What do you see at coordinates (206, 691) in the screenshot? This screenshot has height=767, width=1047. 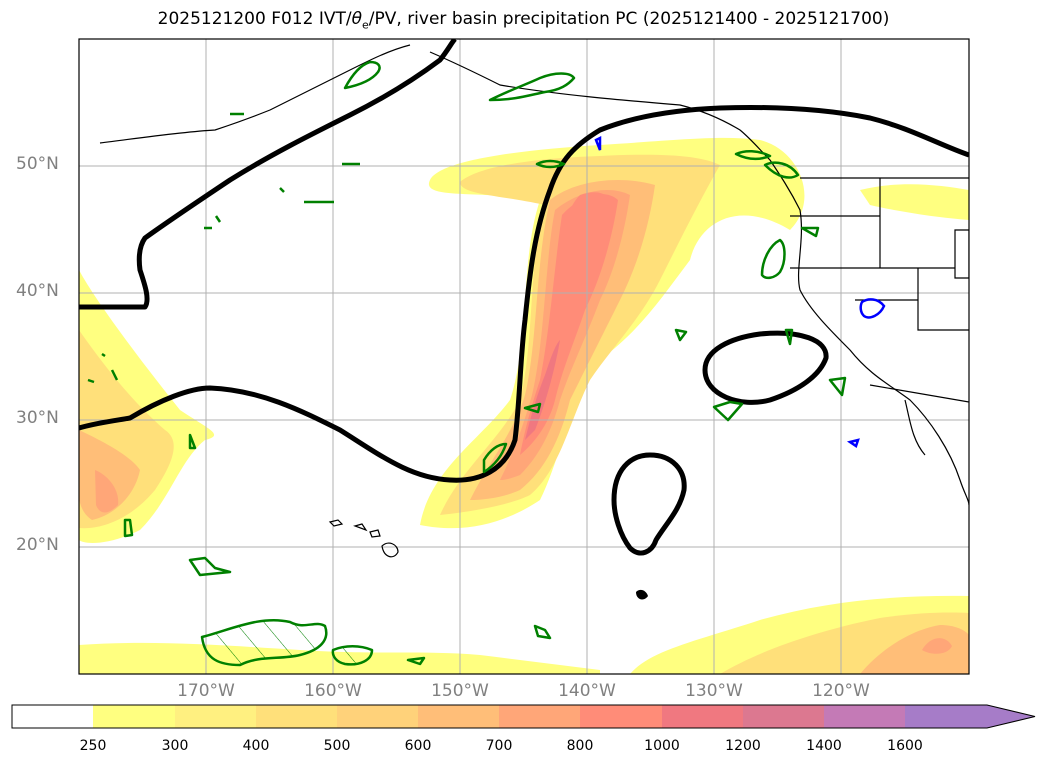 I see `lon-label-170w: 170°W` at bounding box center [206, 691].